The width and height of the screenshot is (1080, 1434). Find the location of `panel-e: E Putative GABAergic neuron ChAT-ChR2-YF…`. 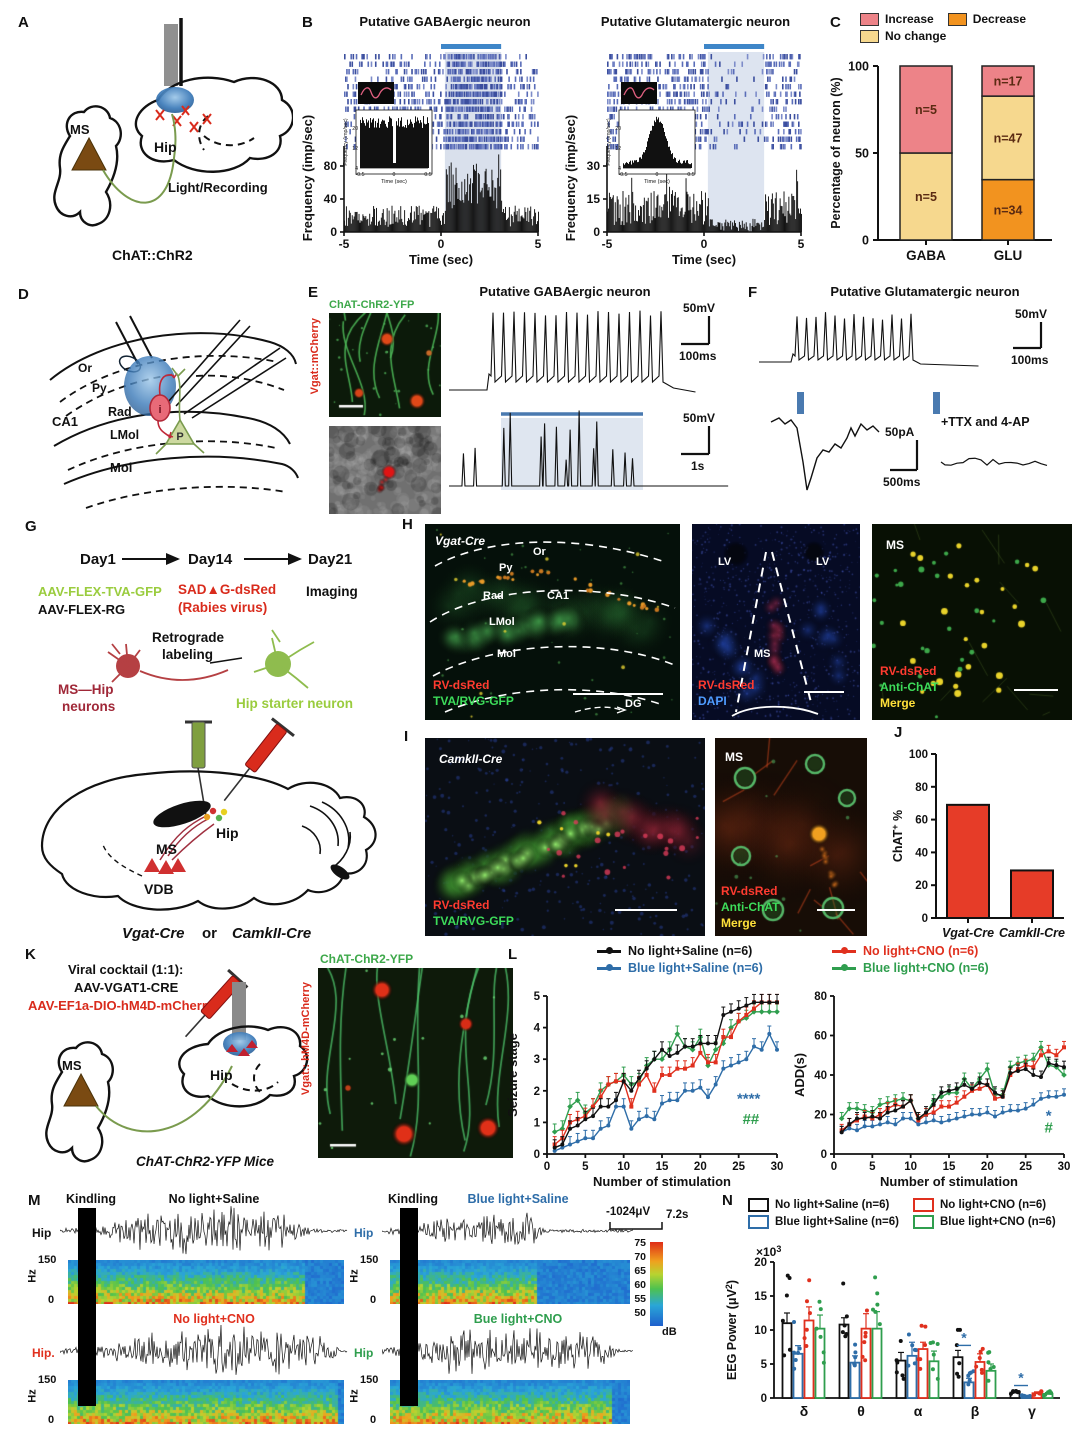

panel-e: E Putative GABAergic neuron ChAT-ChR2-YF… is located at coordinates (525, 400).